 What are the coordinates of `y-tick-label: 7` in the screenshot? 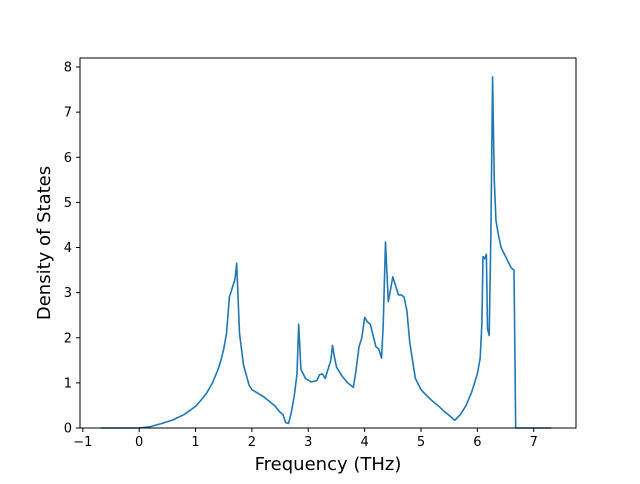 It's located at (68, 113).